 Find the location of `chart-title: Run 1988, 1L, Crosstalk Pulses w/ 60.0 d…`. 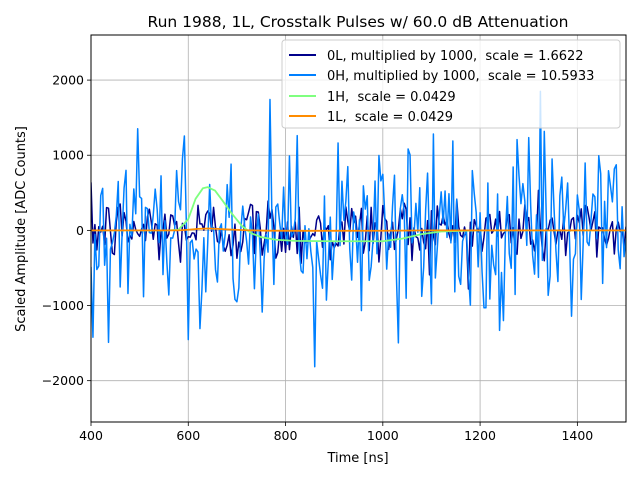

chart-title: Run 1988, 1L, Crosstalk Pulses w/ 60.0 d… is located at coordinates (358, 22).